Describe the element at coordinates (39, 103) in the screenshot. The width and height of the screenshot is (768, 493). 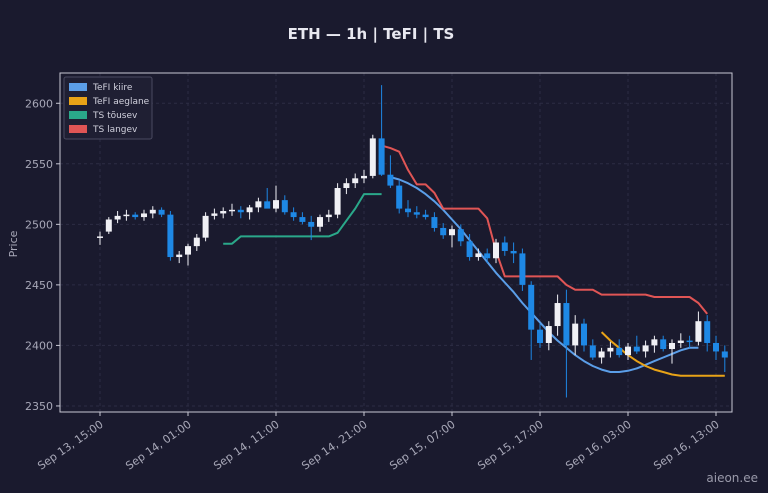
I see `y-tick-label: 2600` at that location.